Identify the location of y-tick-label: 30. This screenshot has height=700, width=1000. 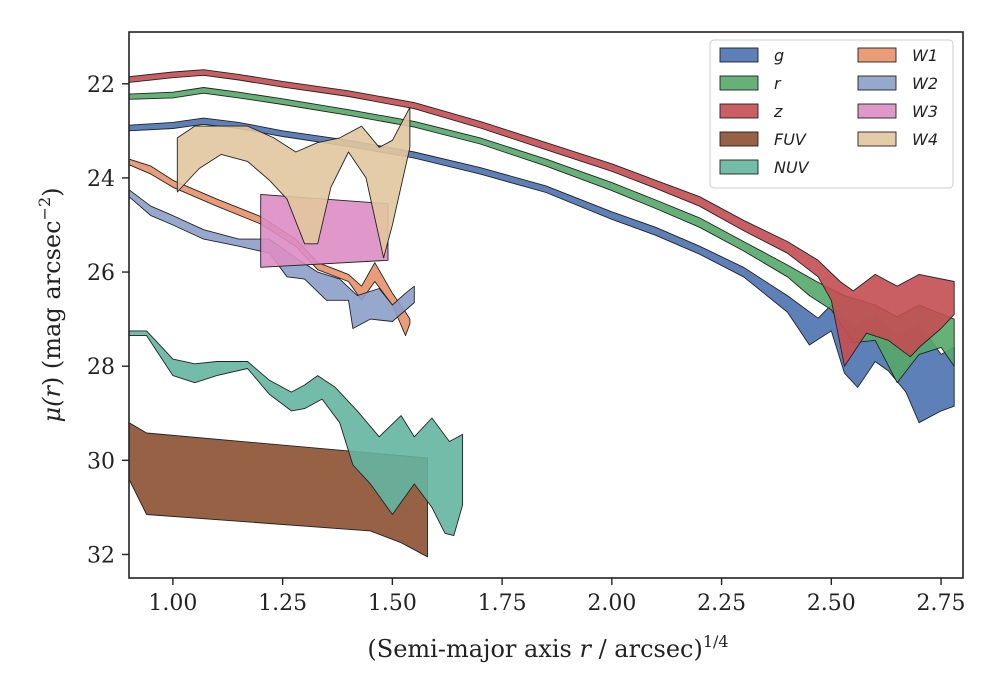
(101, 461).